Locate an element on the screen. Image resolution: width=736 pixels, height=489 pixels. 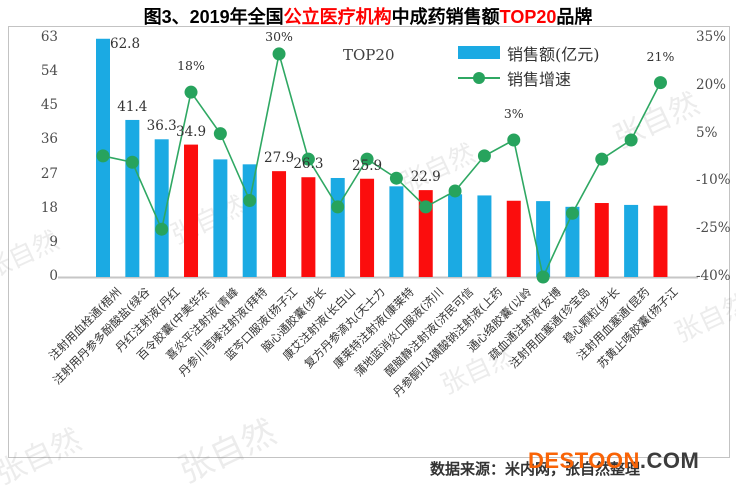
title-part: 中成药销售额 is located at coordinates (445, 17).